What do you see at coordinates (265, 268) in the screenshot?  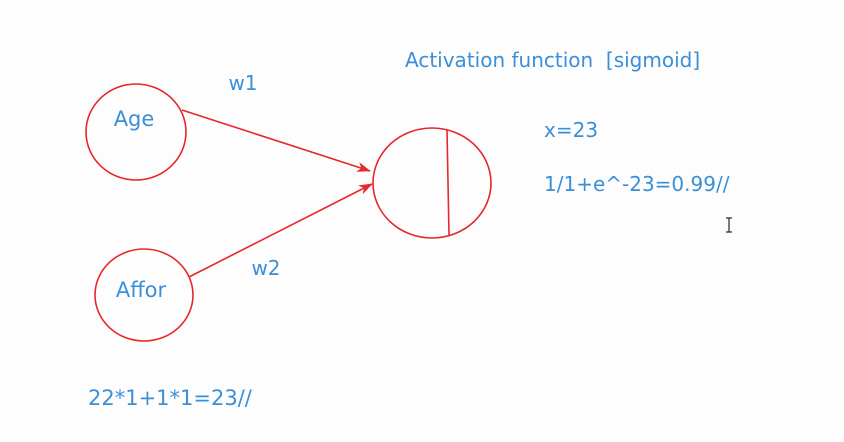 I see `weight-label-w2: w2` at bounding box center [265, 268].